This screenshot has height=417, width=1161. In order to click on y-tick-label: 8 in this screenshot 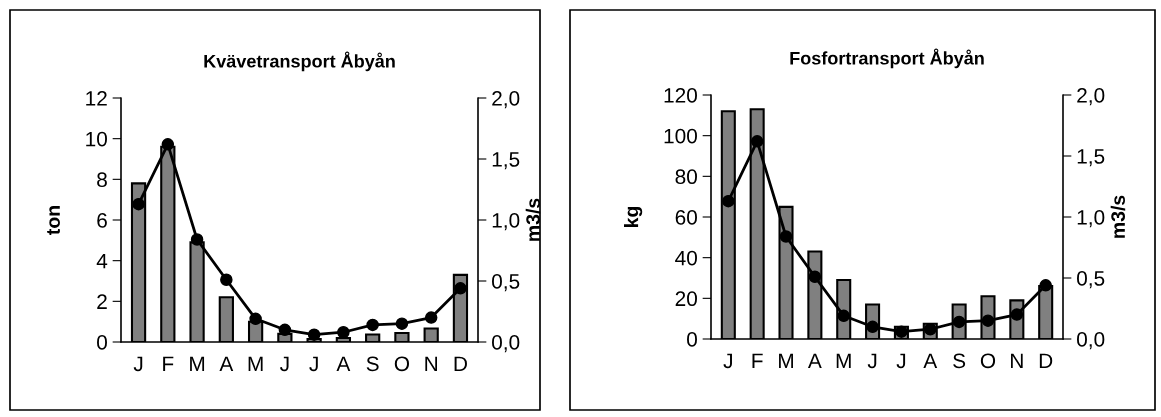, I will do `click(102, 180)`.